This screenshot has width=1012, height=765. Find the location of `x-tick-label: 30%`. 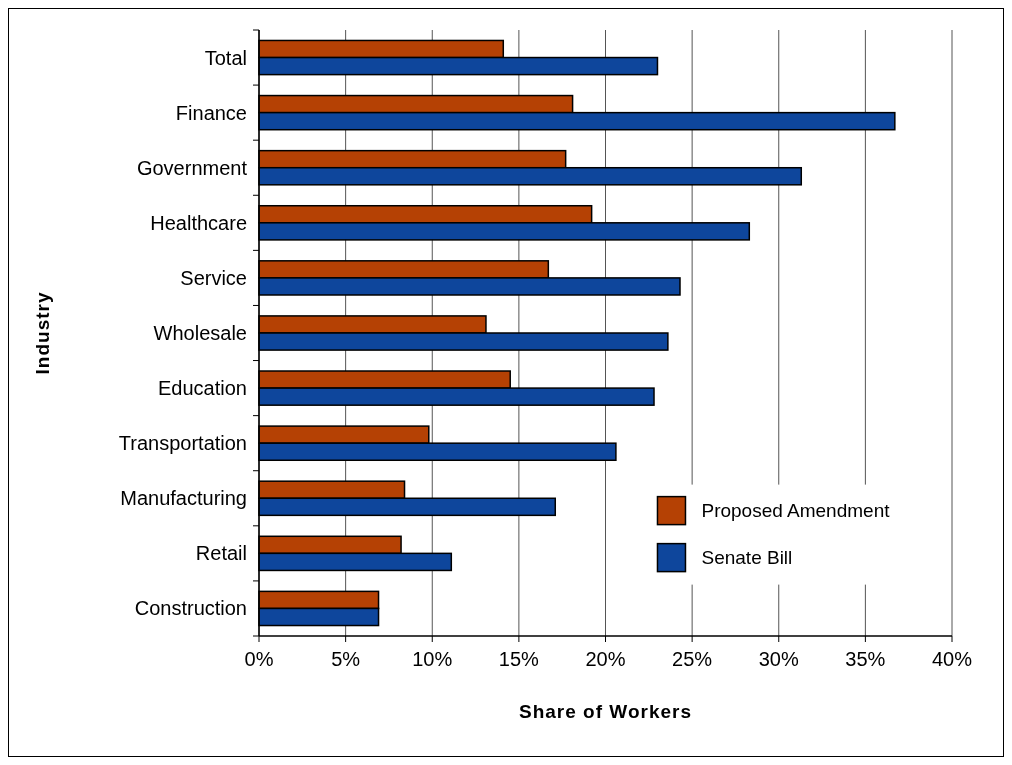

x-tick-label: 30% is located at coordinates (778, 659).